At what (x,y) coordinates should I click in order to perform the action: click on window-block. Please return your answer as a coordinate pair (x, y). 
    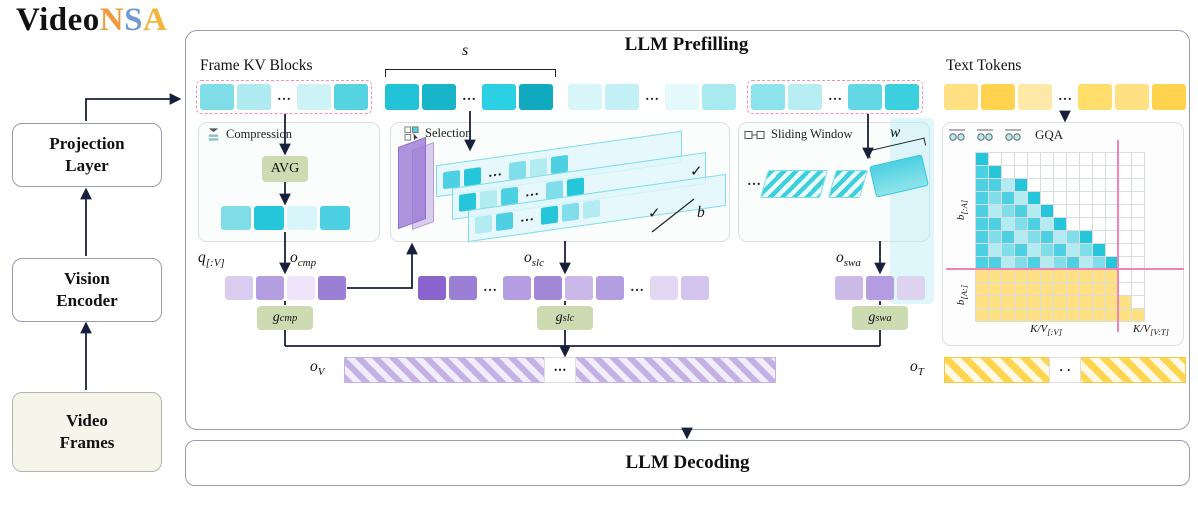
    Looking at the image, I should click on (794, 184).